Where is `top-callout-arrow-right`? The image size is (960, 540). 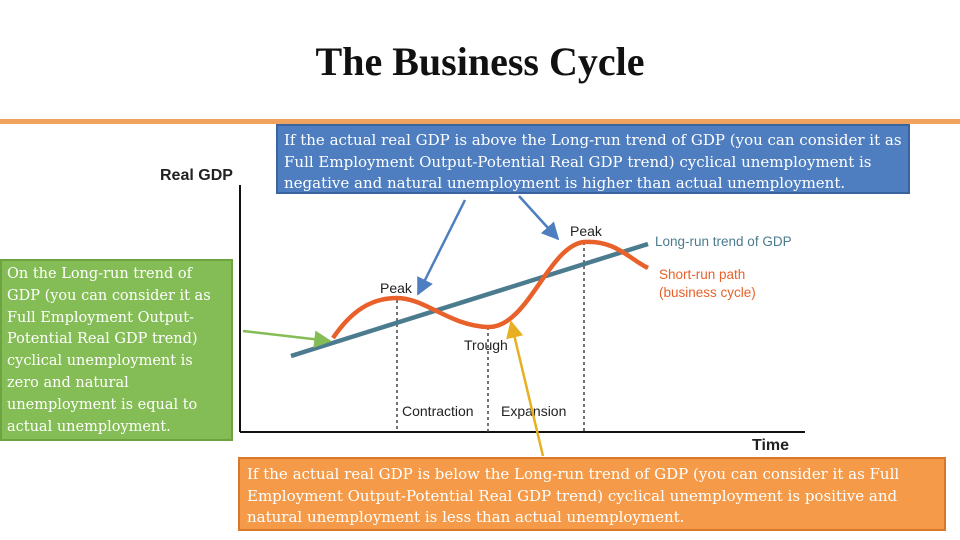
top-callout-arrow-right is located at coordinates (539, 218).